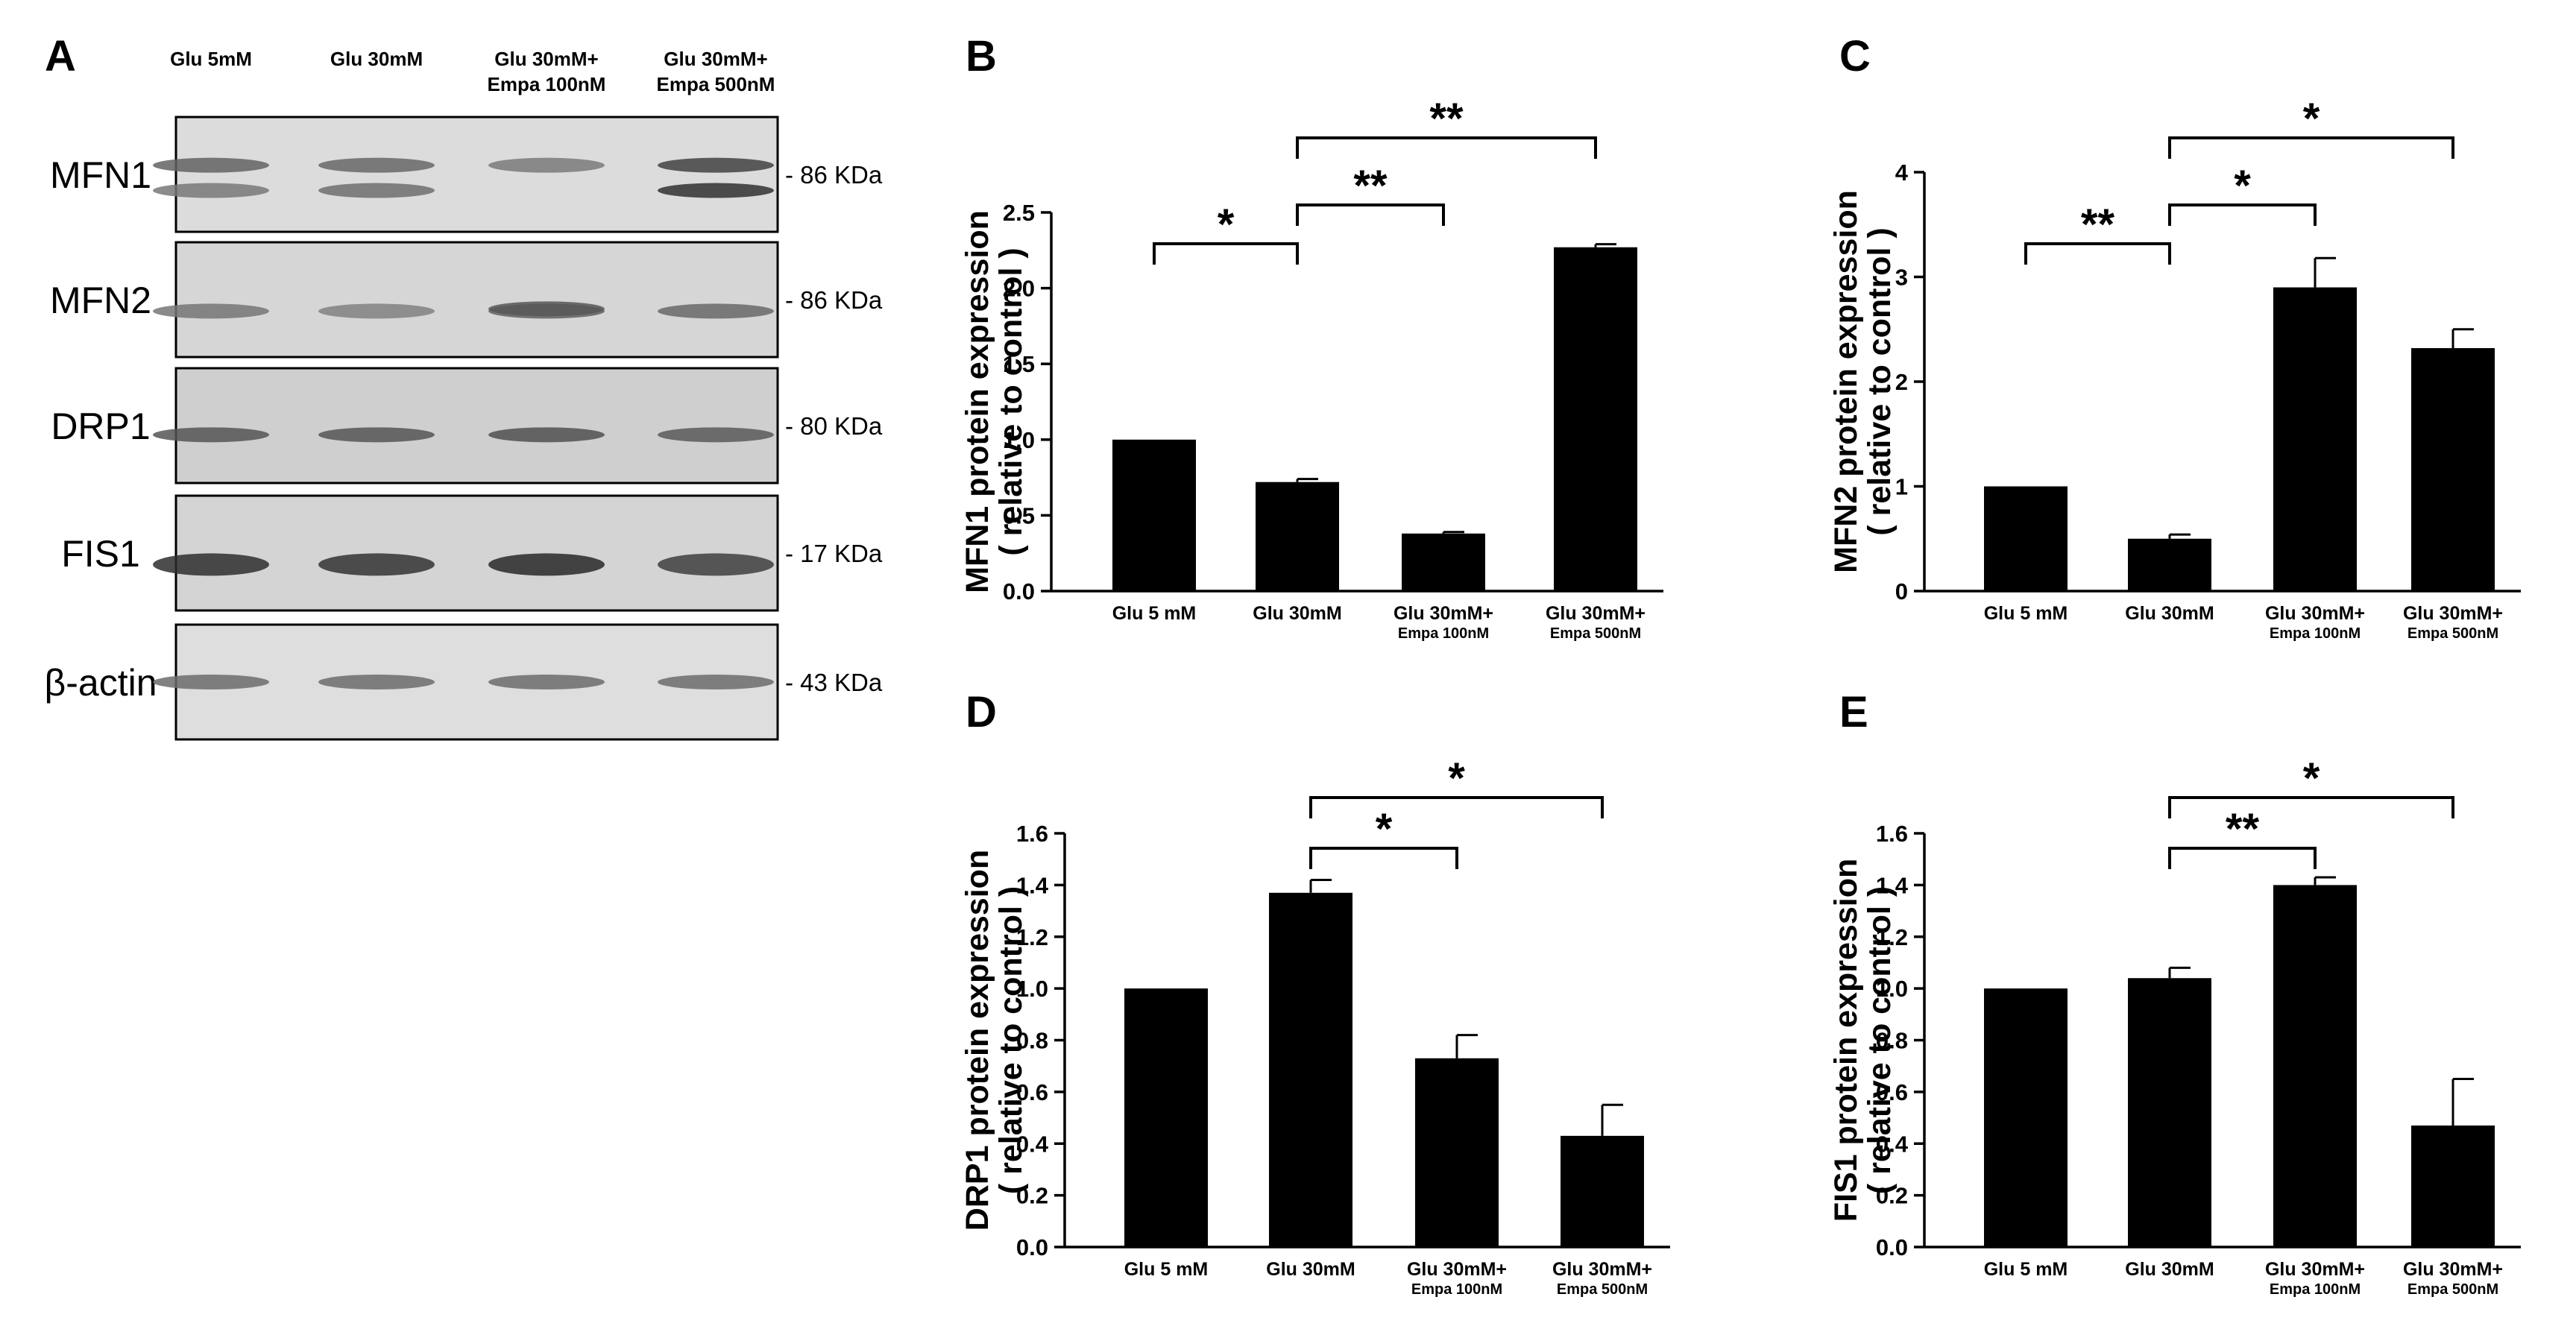 Image resolution: width=2576 pixels, height=1332 pixels. What do you see at coordinates (1902, 591) in the screenshot?
I see `y-tick-label: 0` at bounding box center [1902, 591].